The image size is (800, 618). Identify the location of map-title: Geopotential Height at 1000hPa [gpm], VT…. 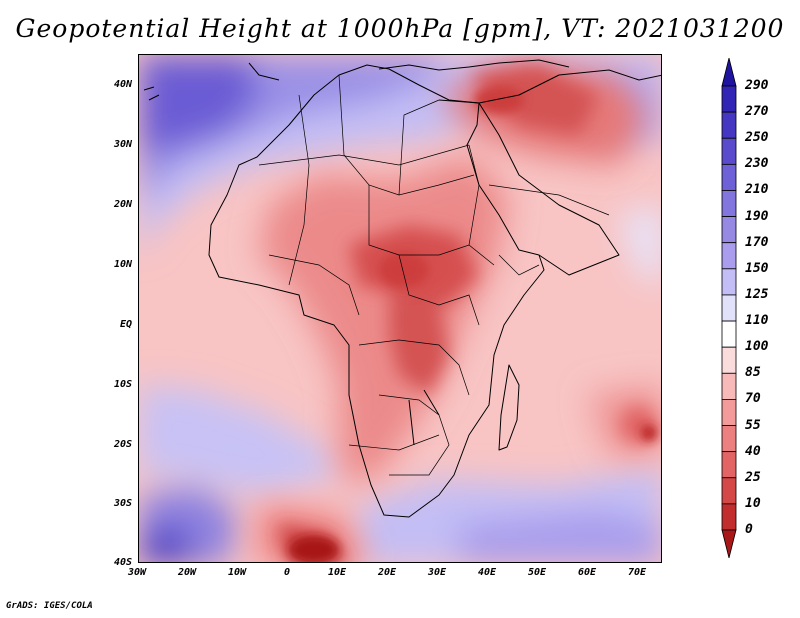
(400, 28).